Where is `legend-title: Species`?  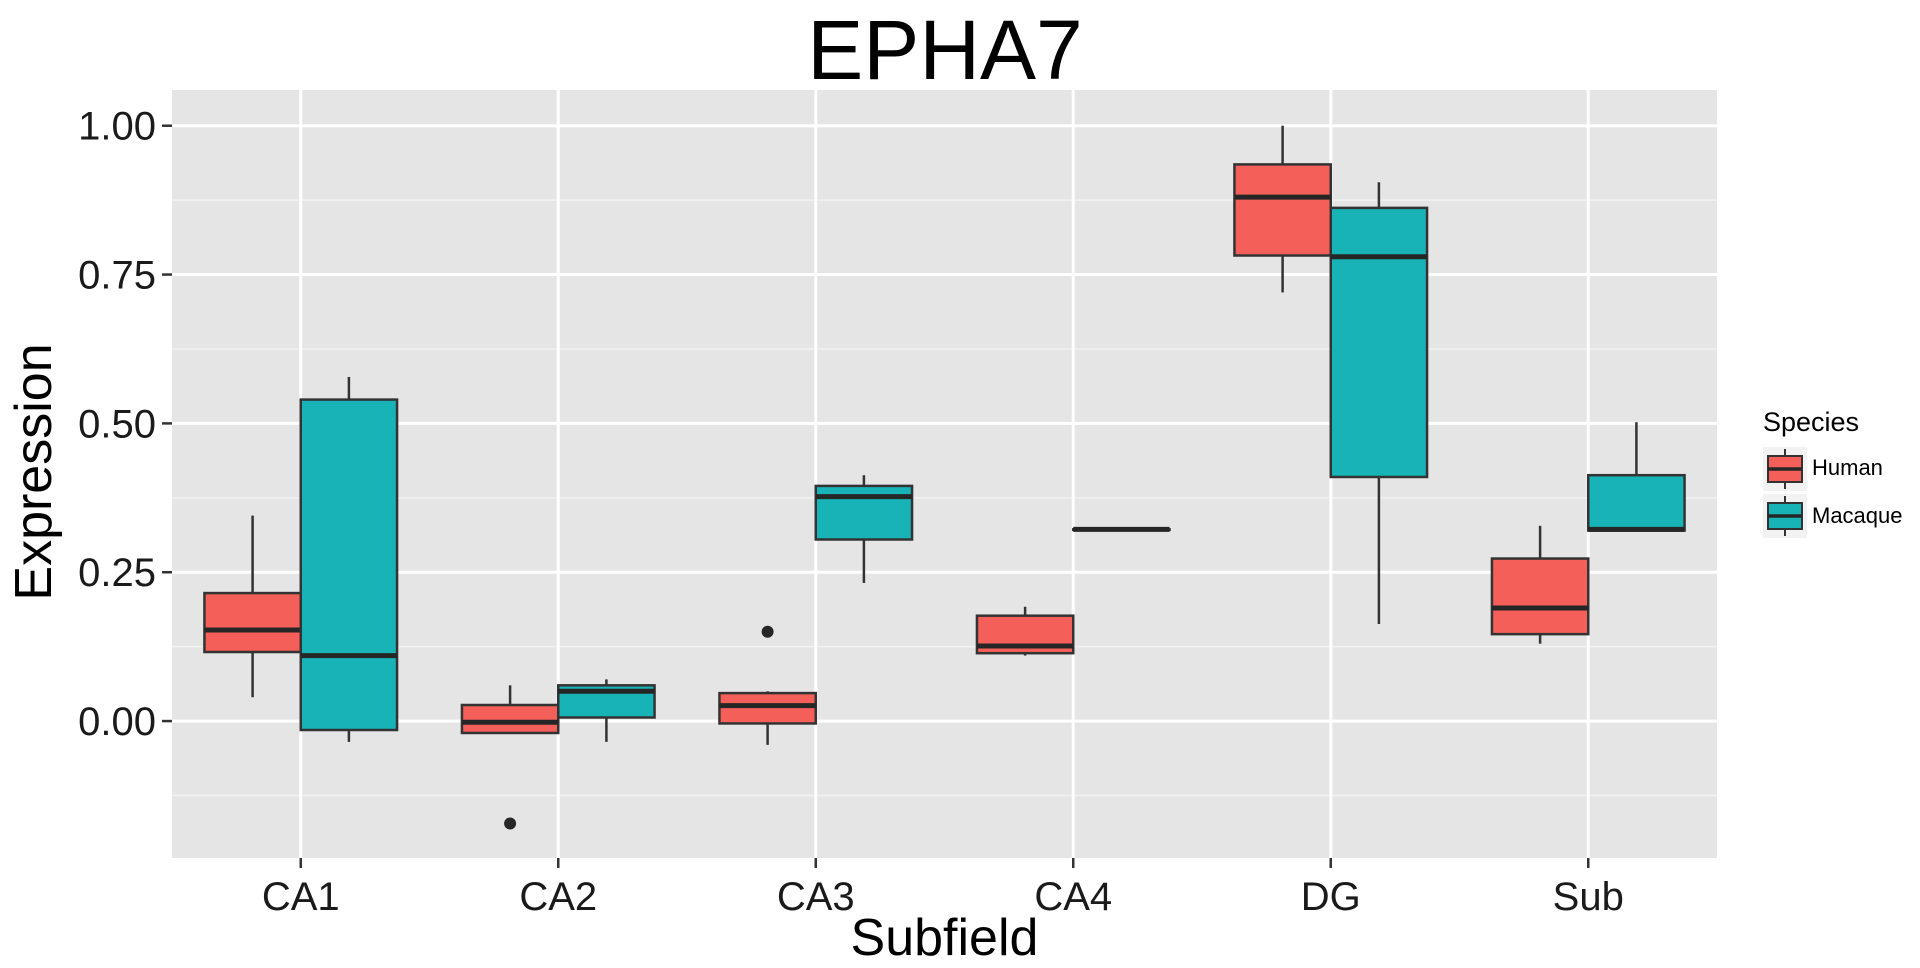
legend-title: Species is located at coordinates (1811, 422).